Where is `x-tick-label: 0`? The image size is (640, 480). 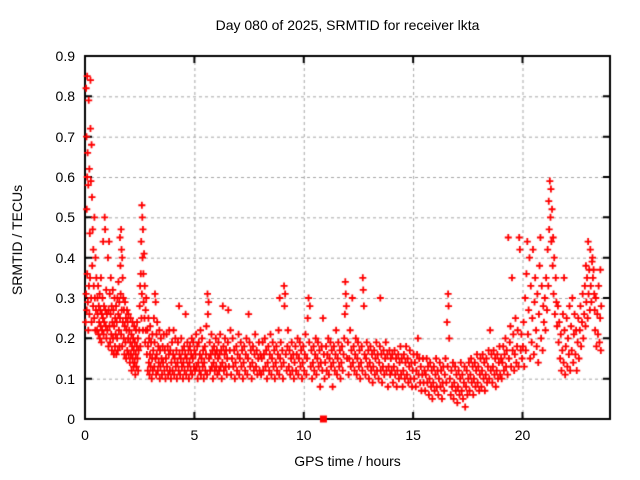
x-tick-label: 0 is located at coordinates (85, 435).